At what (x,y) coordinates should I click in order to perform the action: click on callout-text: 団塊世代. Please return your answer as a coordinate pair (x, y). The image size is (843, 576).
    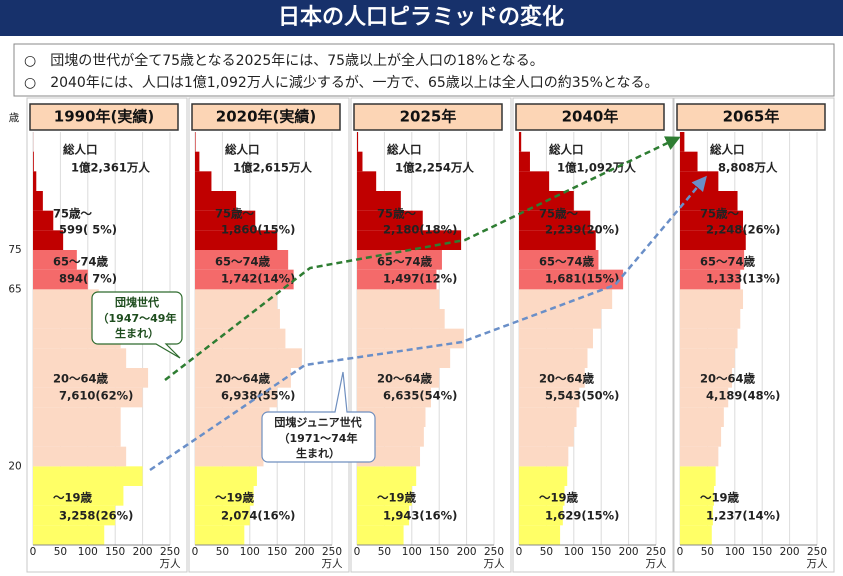
    Looking at the image, I should click on (137, 302).